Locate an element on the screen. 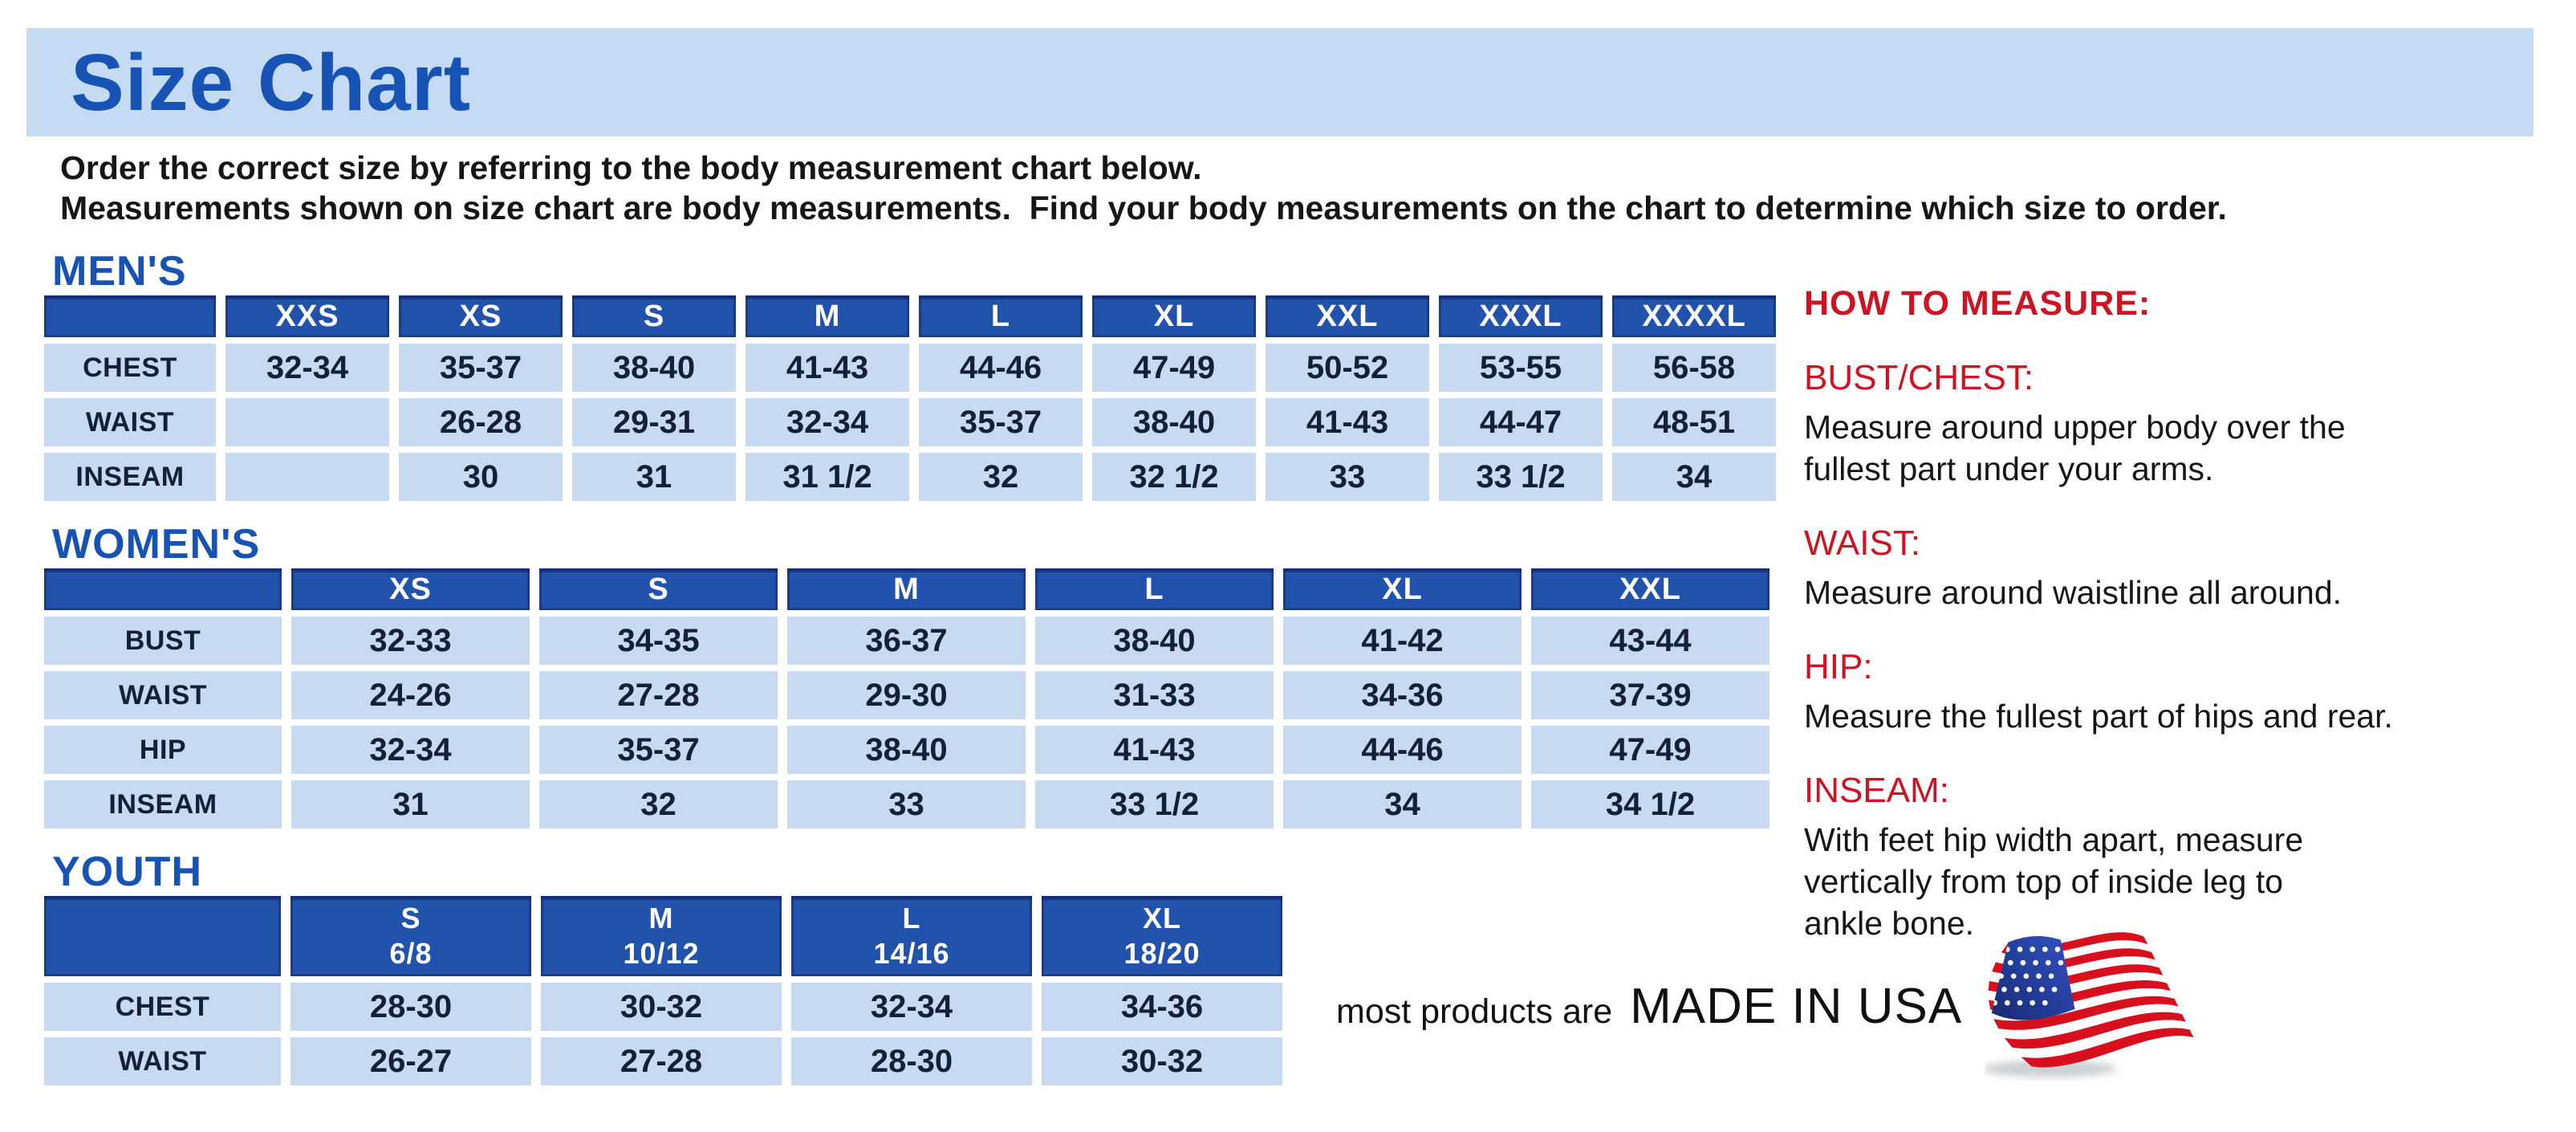 The height and width of the screenshot is (1132, 2576). size-cell: 32 1/2 is located at coordinates (1174, 477).